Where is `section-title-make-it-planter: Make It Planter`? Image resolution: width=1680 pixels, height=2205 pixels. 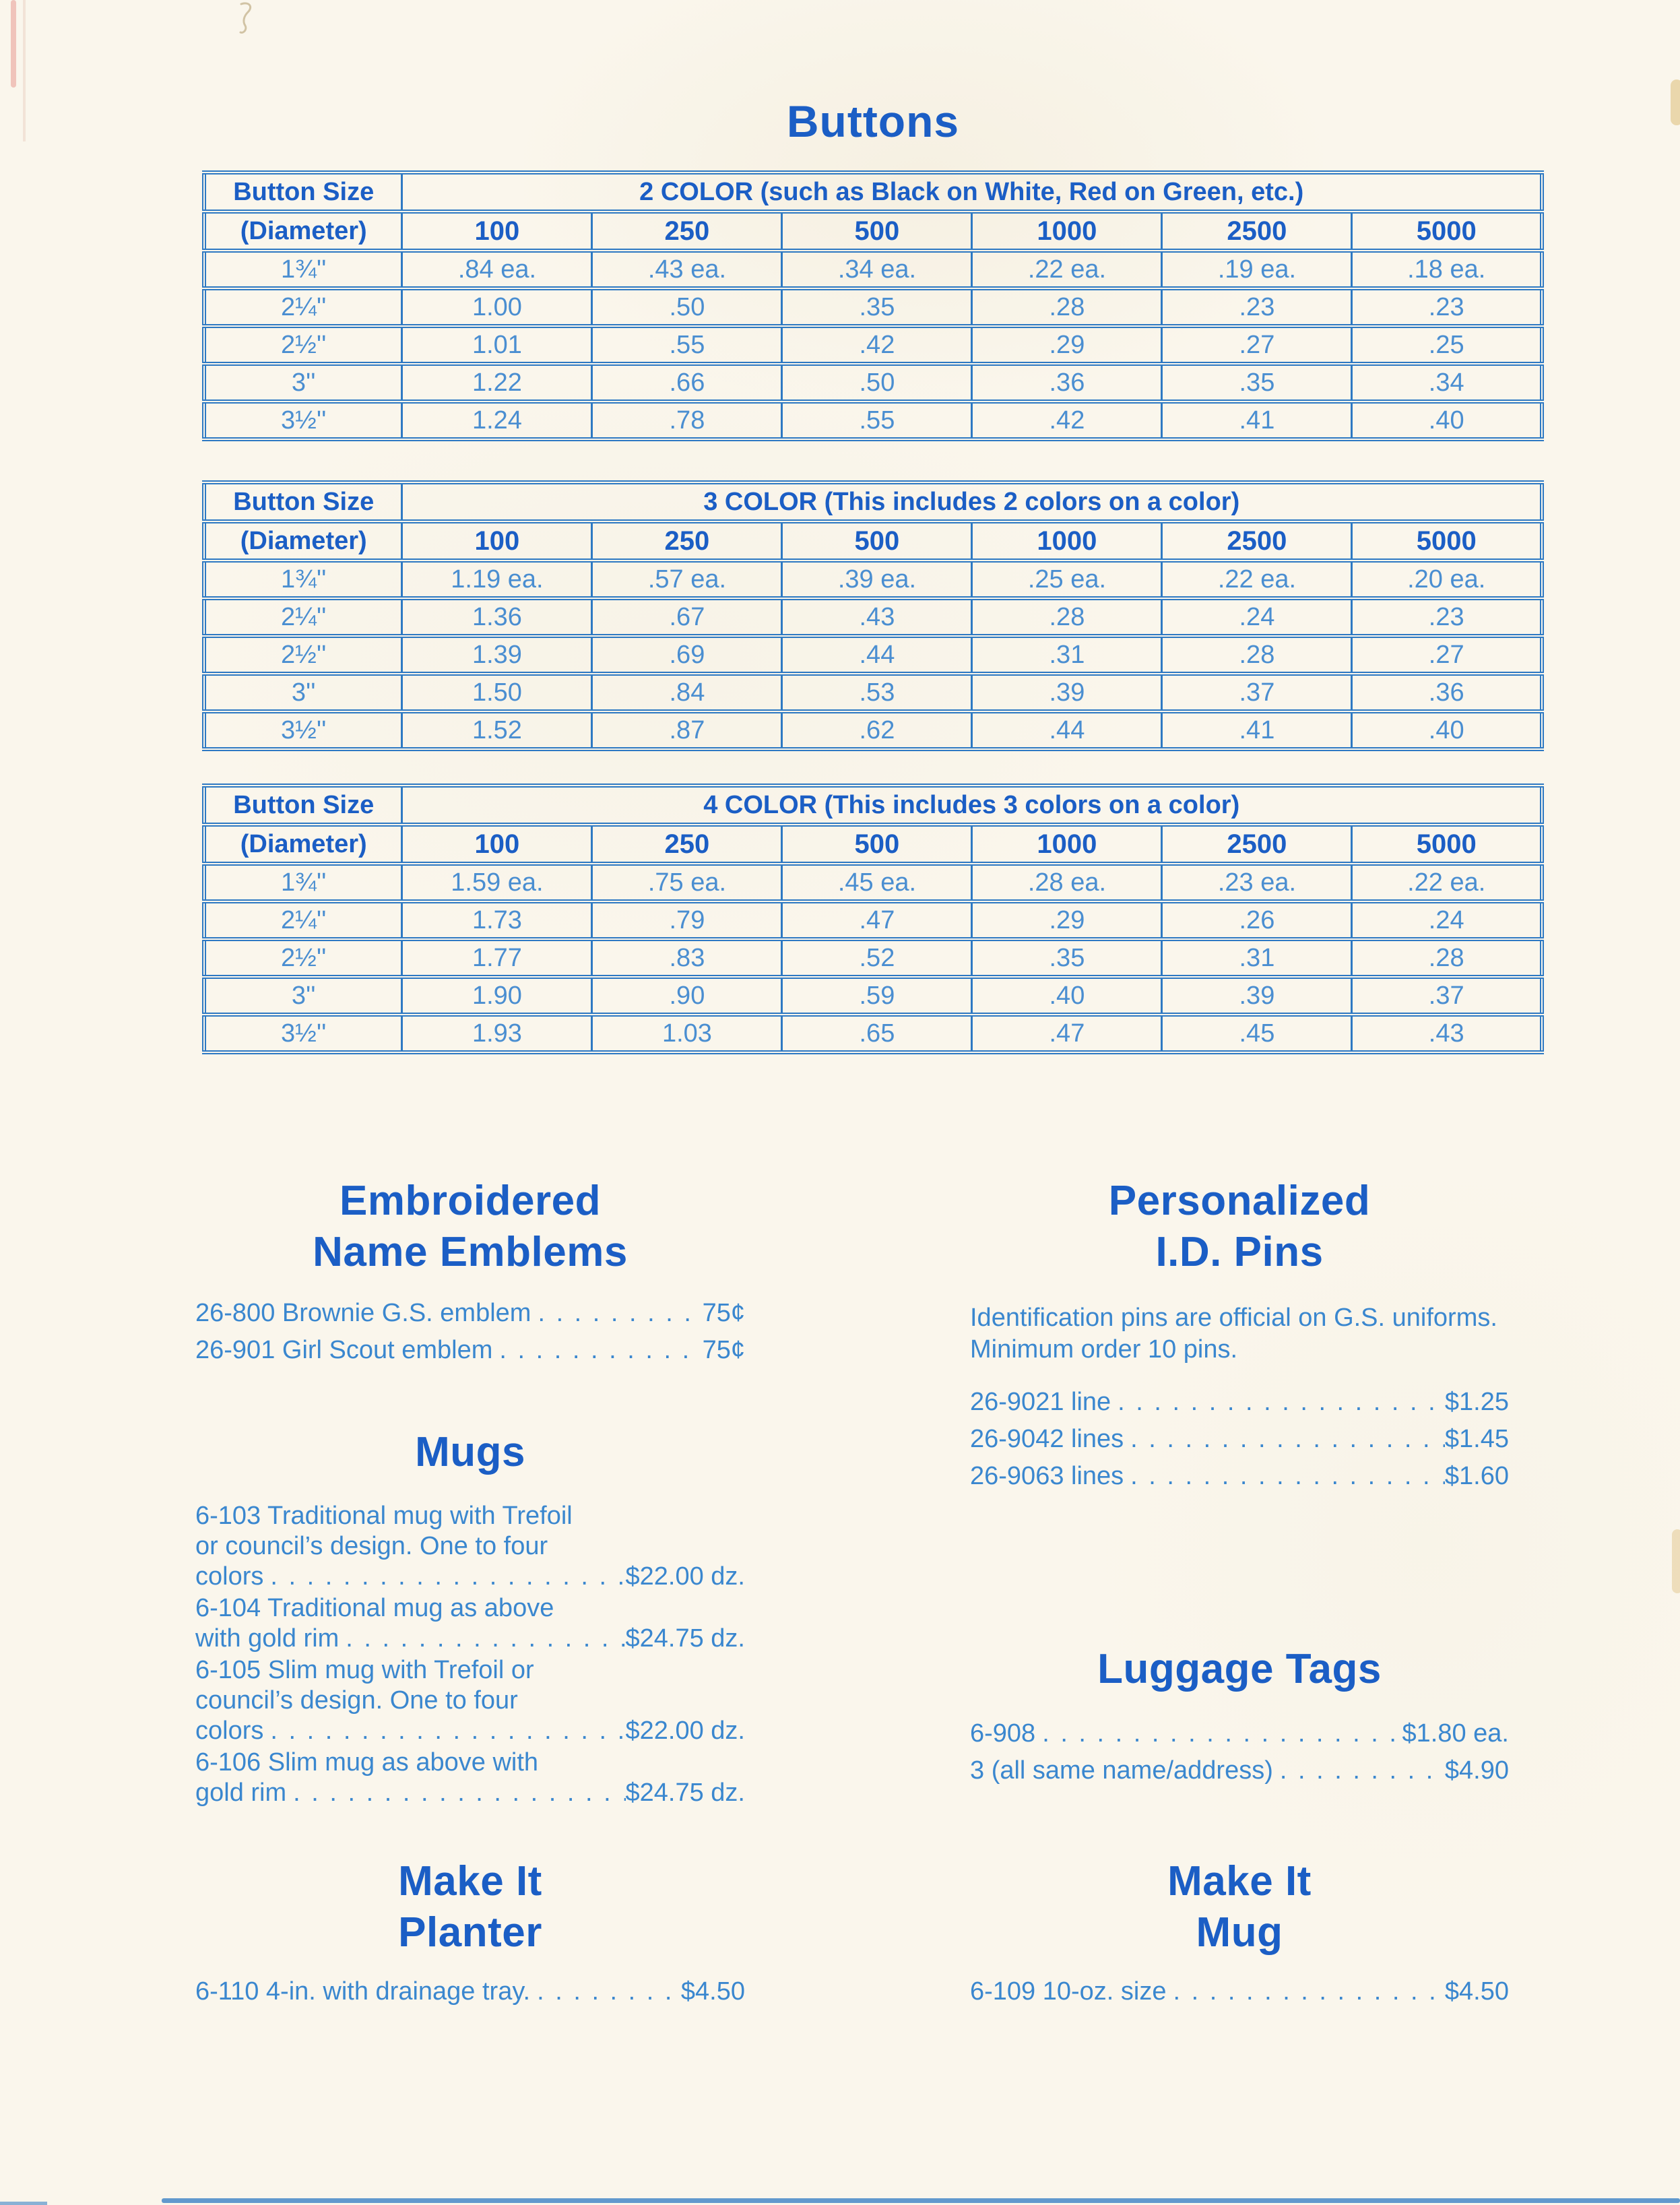 section-title-make-it-planter: Make It Planter is located at coordinates (470, 1907).